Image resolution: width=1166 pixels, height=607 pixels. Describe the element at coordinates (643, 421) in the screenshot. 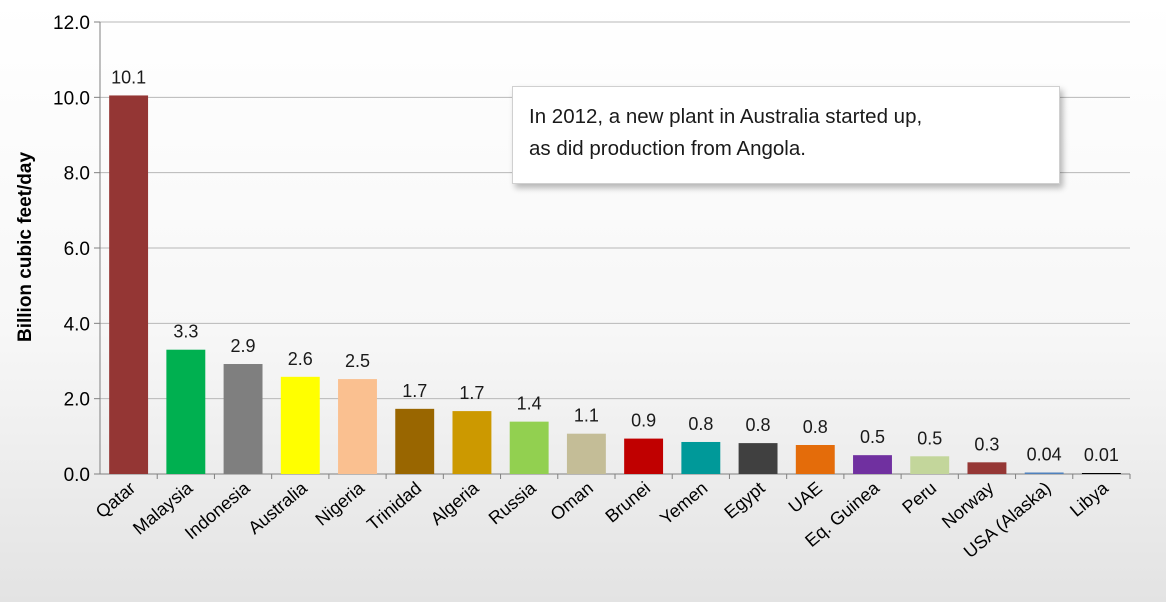

I see `data-label: 0.9` at that location.